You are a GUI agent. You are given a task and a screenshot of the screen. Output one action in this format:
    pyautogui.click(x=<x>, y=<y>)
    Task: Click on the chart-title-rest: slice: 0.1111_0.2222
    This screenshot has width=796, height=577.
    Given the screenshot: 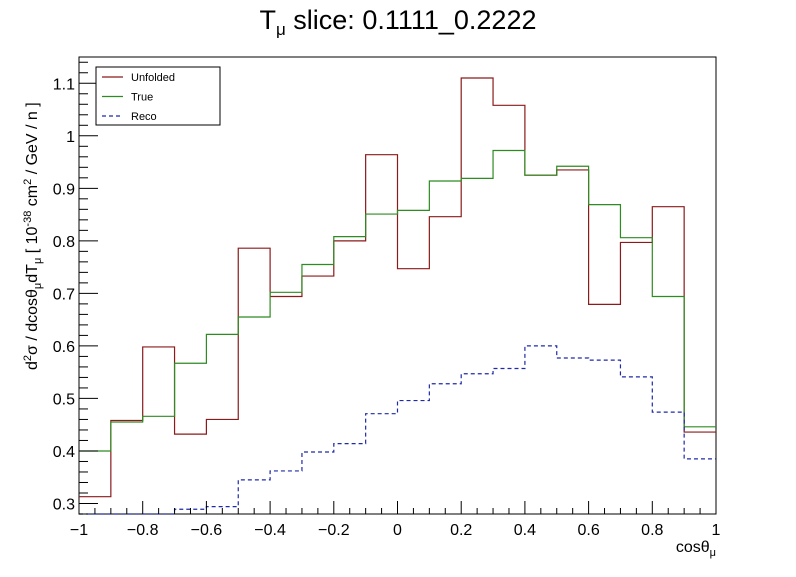 What is the action you would take?
    pyautogui.click(x=411, y=20)
    